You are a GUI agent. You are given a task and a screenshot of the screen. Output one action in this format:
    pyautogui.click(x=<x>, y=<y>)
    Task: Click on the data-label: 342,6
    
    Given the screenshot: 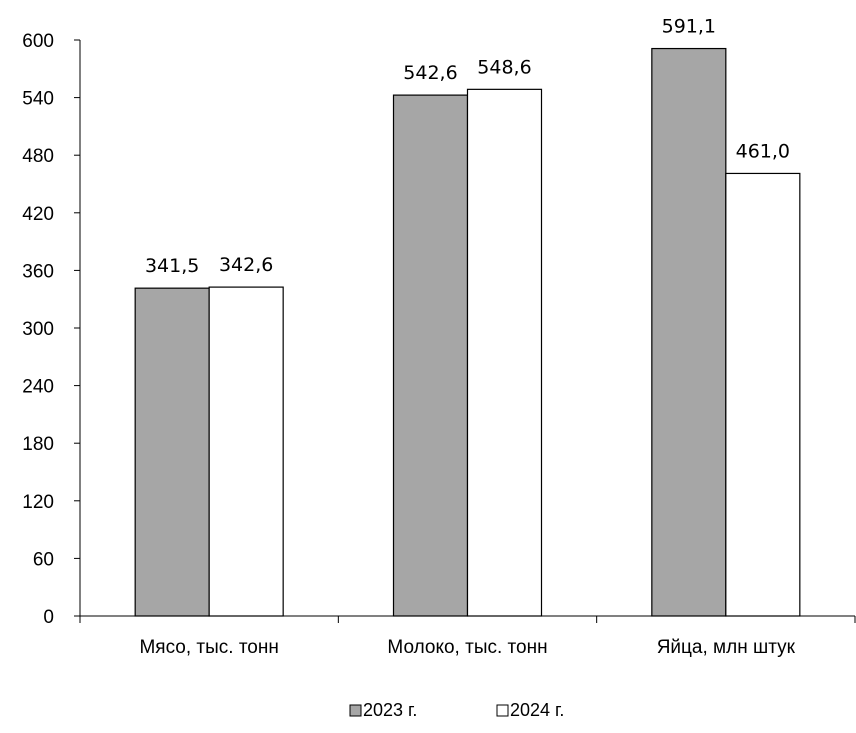 What is the action you would take?
    pyautogui.click(x=246, y=265)
    